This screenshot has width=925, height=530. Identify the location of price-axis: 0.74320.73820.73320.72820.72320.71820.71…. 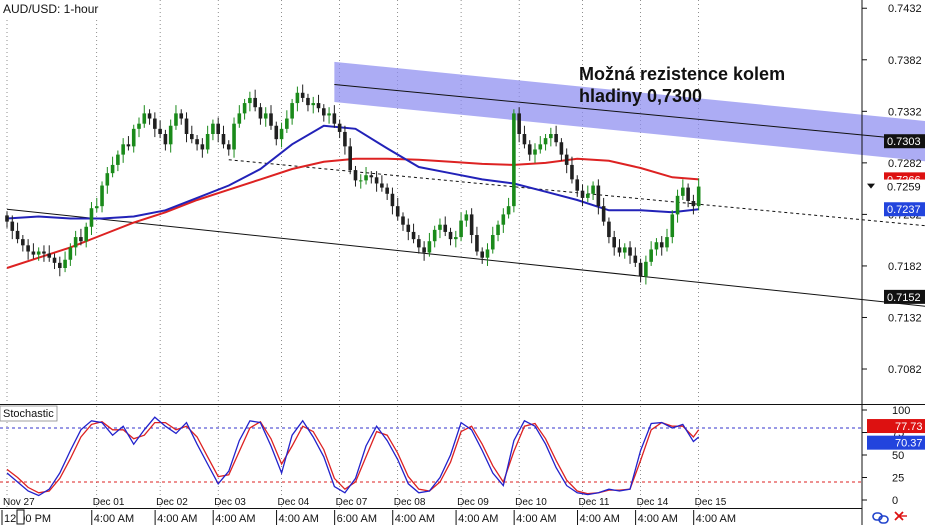
(893, 262).